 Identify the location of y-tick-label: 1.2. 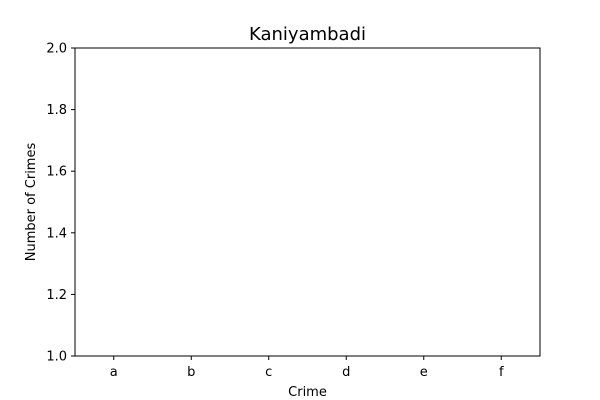
(56, 295).